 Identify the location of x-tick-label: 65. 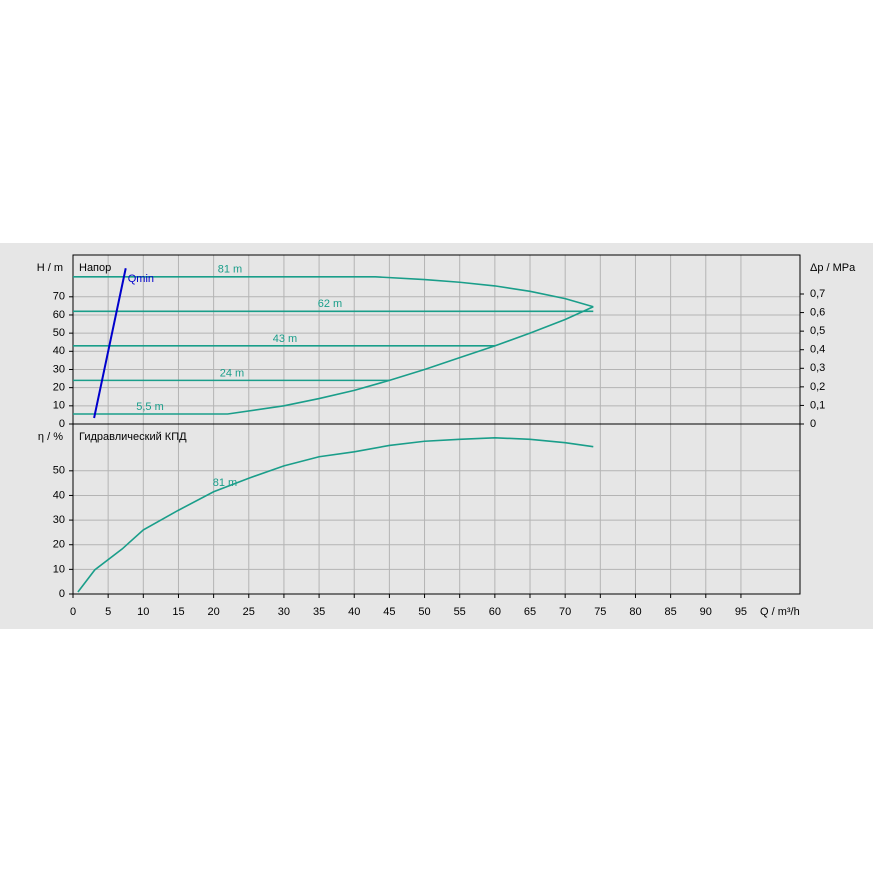
(530, 612).